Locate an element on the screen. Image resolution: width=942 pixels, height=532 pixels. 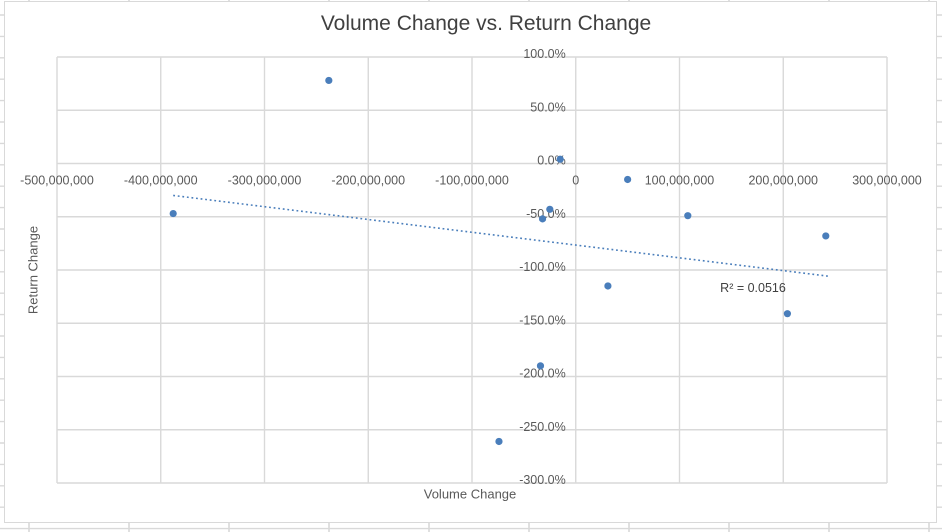
y-axis-title: Return Change is located at coordinates (33, 270).